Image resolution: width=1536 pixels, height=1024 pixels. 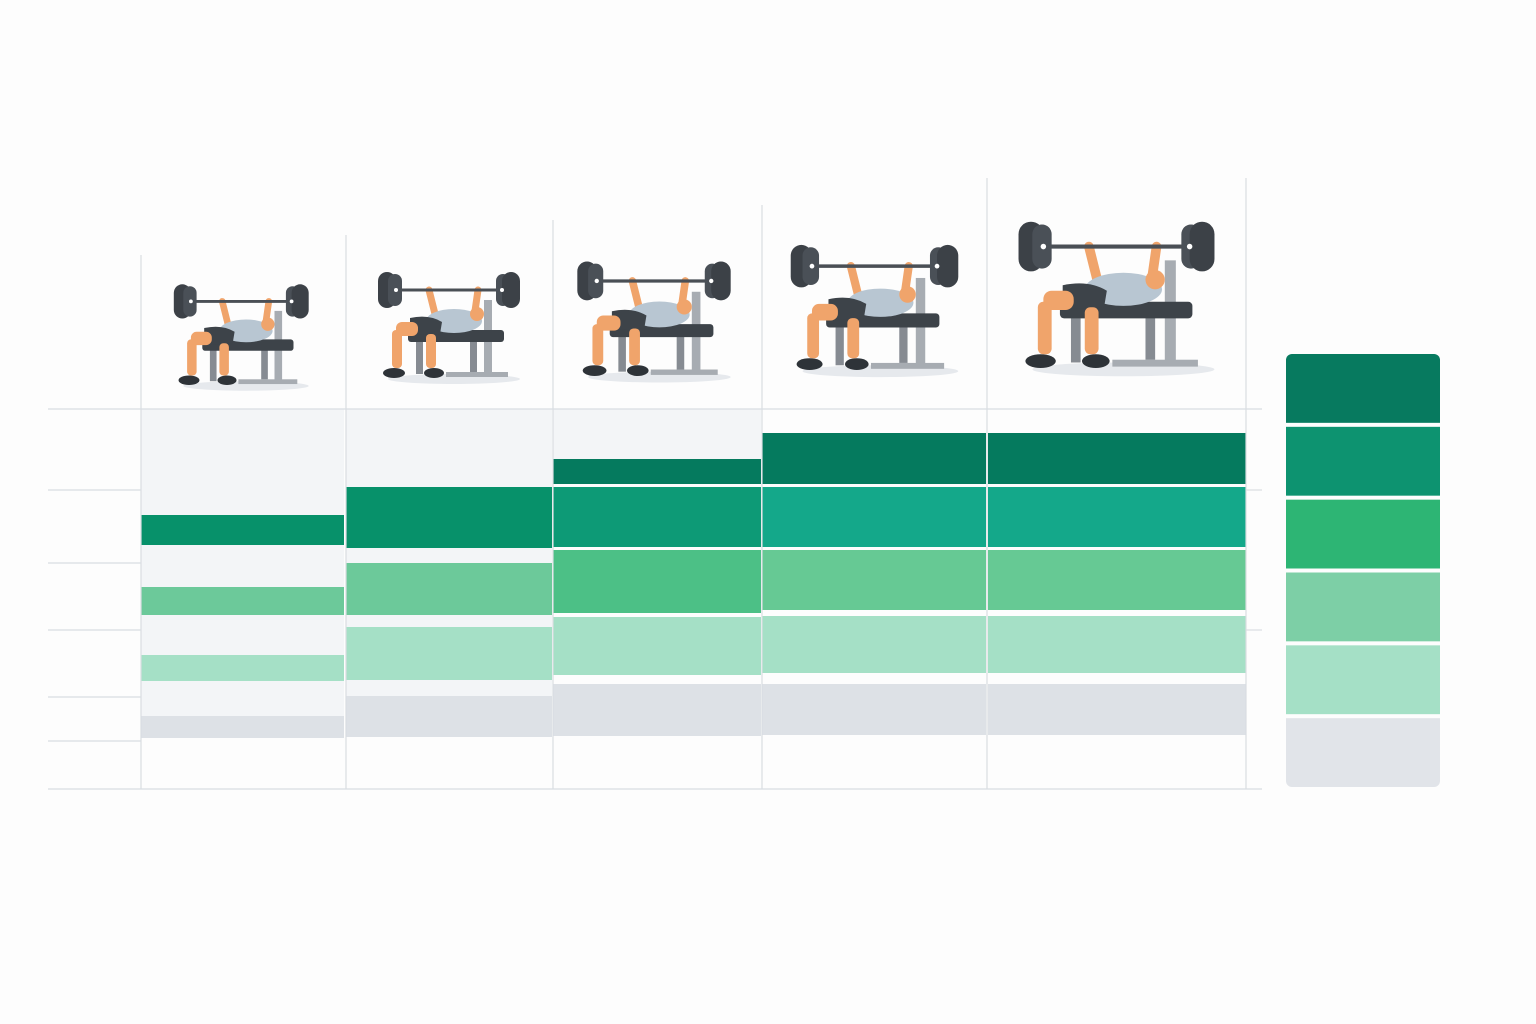 I want to click on legend, so click(x=1363, y=570).